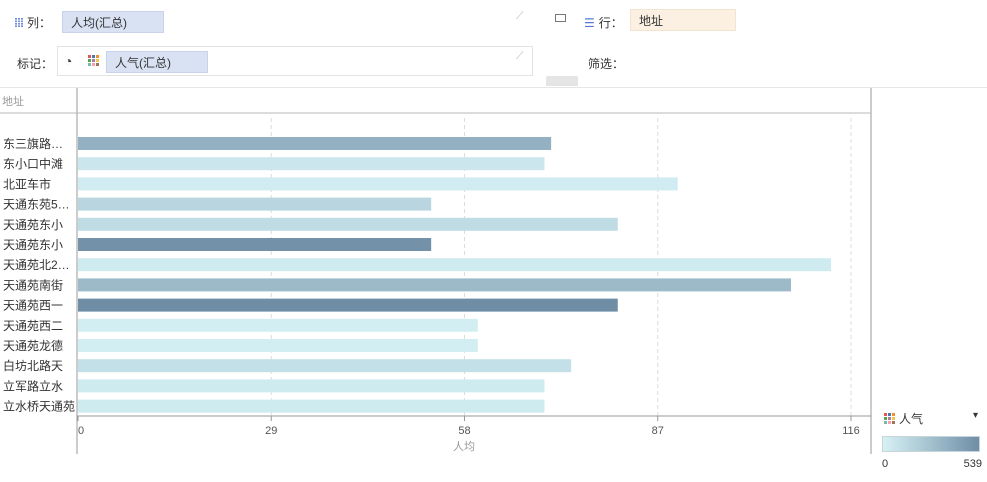 The image size is (987, 482). Describe the element at coordinates (560, 18) in the screenshot. I see `swap-icon` at that location.